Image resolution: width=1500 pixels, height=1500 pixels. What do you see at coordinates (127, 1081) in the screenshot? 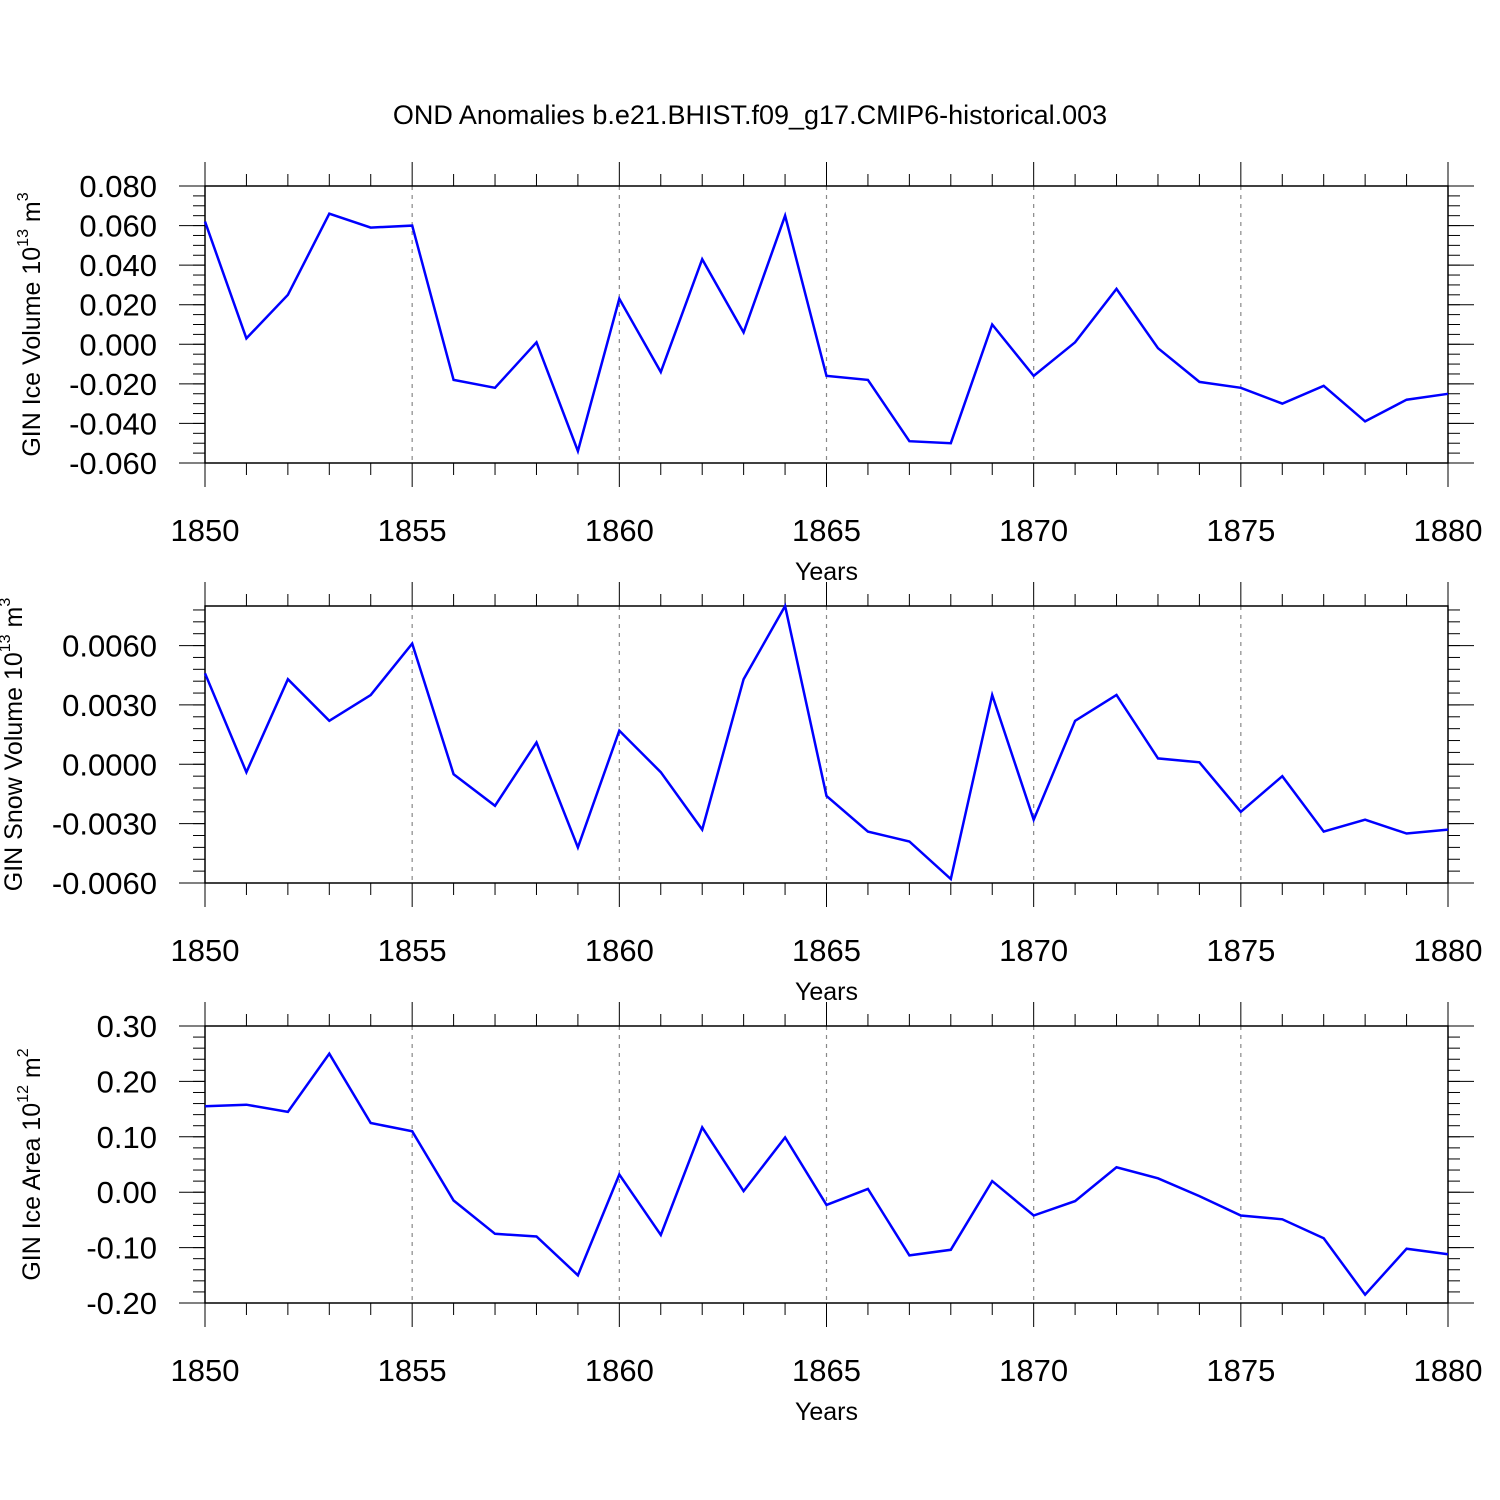
I see `y-tick-label: 0.20` at bounding box center [127, 1081].